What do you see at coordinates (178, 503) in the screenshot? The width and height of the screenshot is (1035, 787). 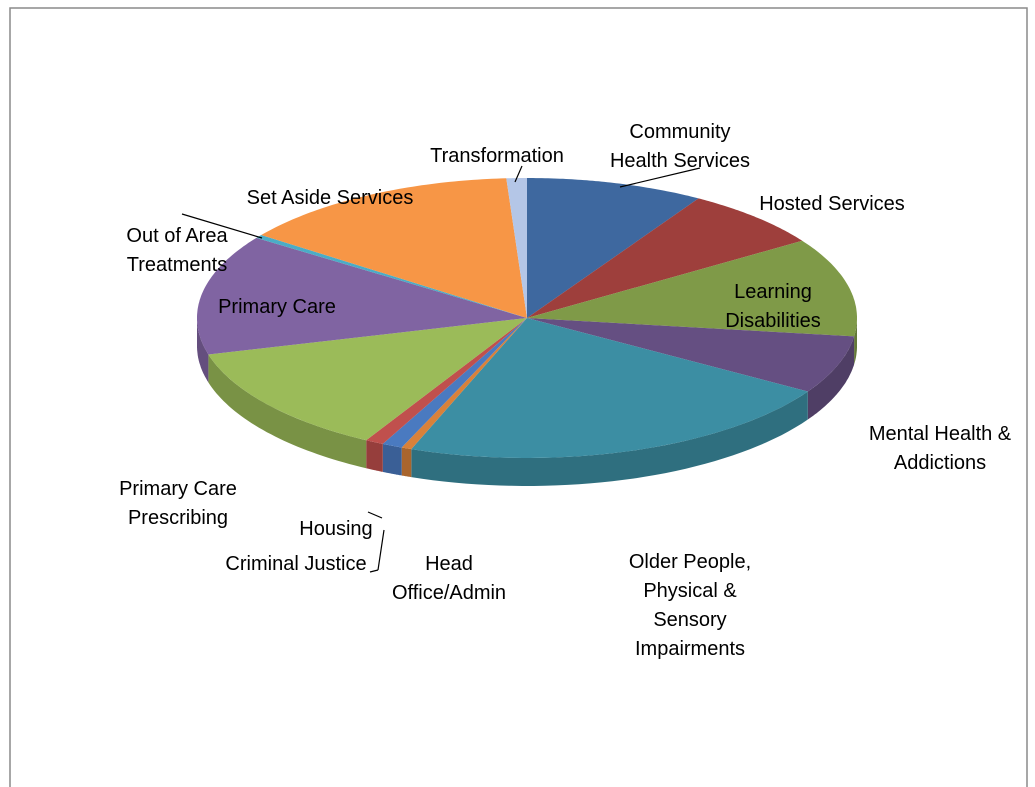 I see `slice-label: Primary Care Prescribing` at bounding box center [178, 503].